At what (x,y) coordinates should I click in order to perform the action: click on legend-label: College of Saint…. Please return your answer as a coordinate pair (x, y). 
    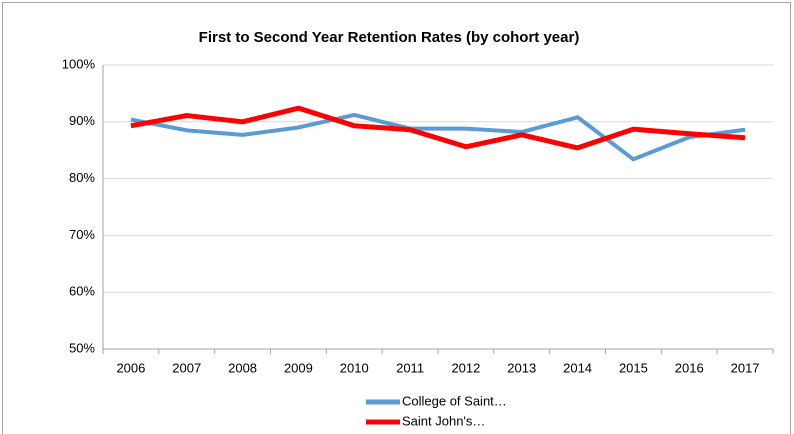
    Looking at the image, I should click on (454, 400).